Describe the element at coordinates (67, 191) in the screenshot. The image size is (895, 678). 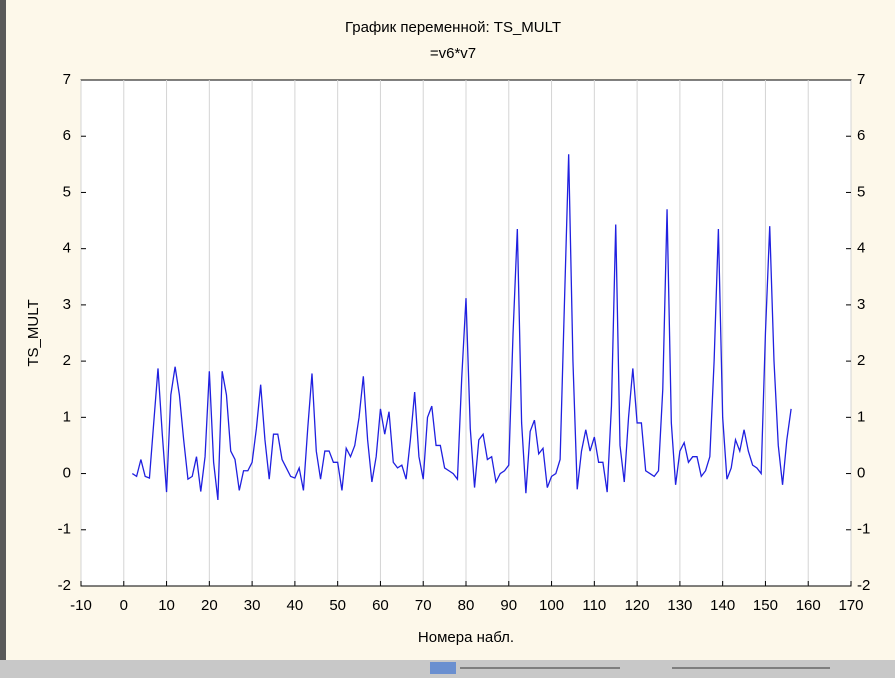
I see `y-tick-label: 5` at that location.